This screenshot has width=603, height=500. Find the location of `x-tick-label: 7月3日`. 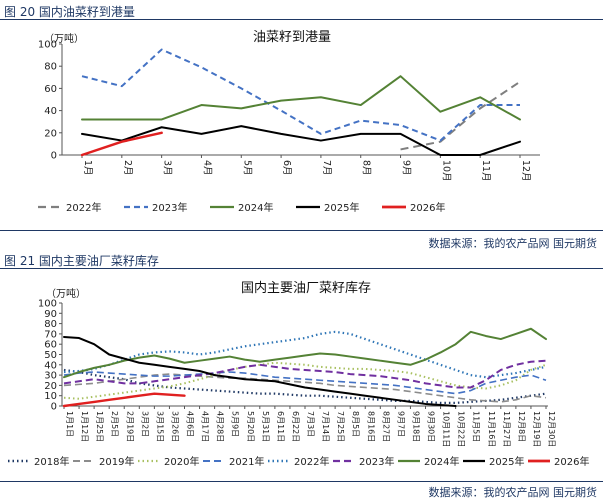

x-tick-label: 7月3日 is located at coordinates (310, 424).